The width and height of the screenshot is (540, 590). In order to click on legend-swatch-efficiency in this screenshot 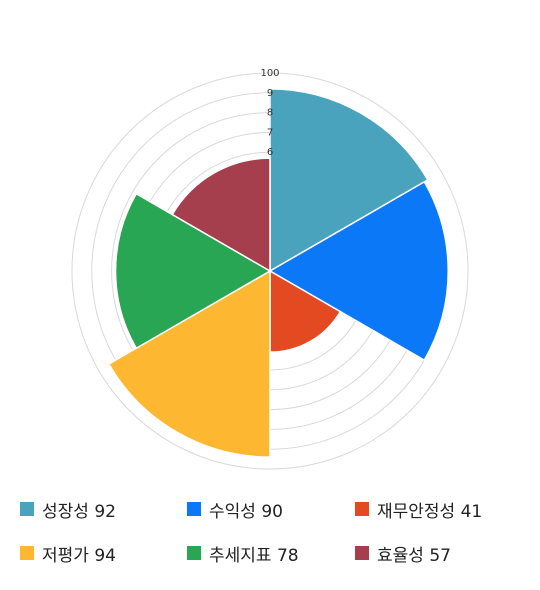, I will do `click(362, 553)`.